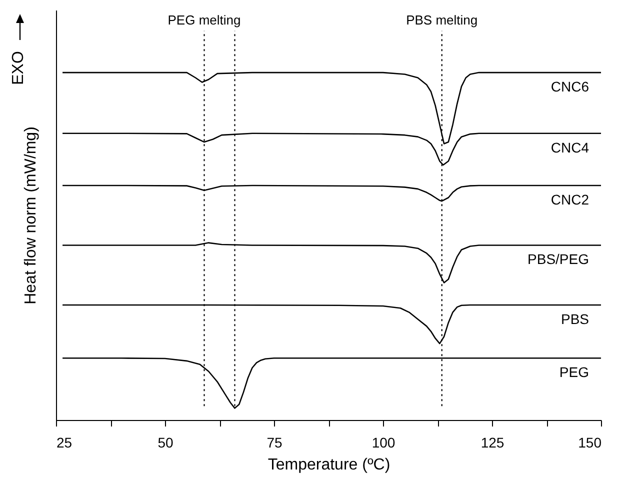  What do you see at coordinates (570, 147) in the screenshot?
I see `series-label: CNC4` at bounding box center [570, 147].